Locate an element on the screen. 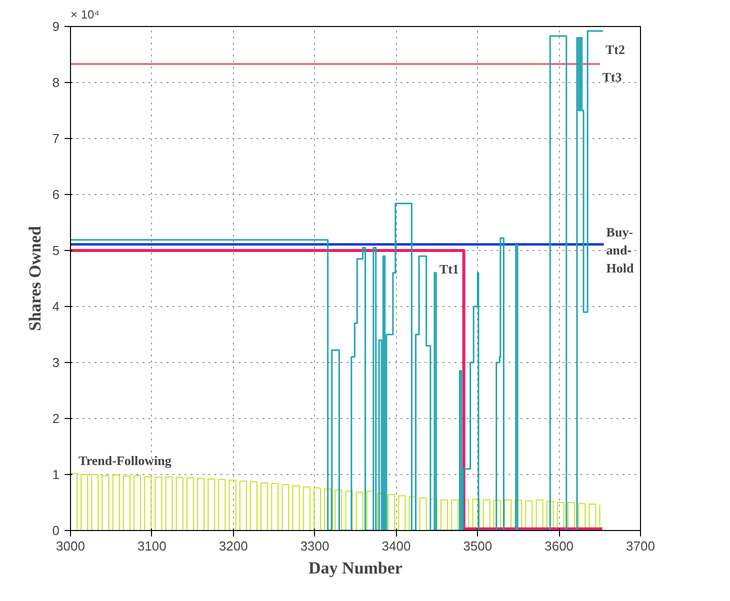 The image size is (730, 601). series-label: Tt1 is located at coordinates (449, 269).